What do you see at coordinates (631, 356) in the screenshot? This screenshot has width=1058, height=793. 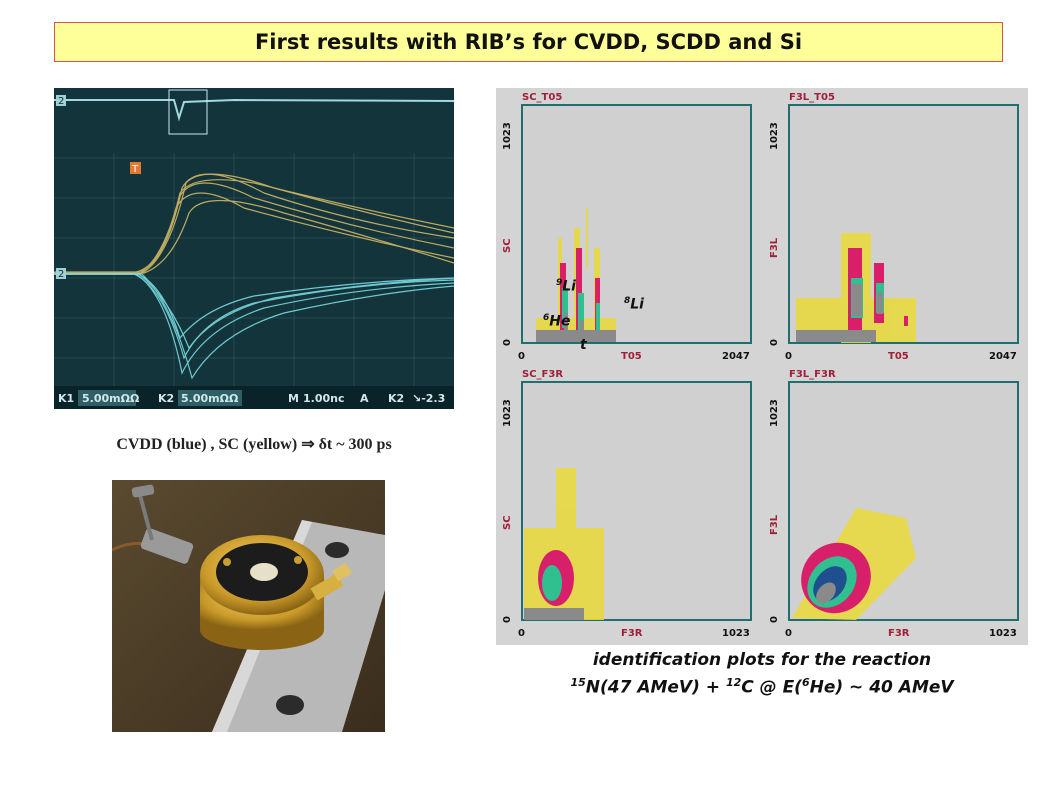 I see `plot-xlabel-sc-t05: T05` at bounding box center [631, 356].